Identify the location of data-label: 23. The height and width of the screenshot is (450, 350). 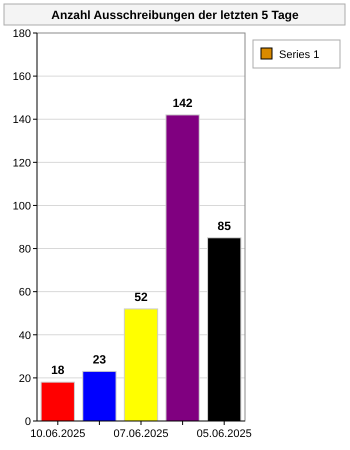
(99, 359).